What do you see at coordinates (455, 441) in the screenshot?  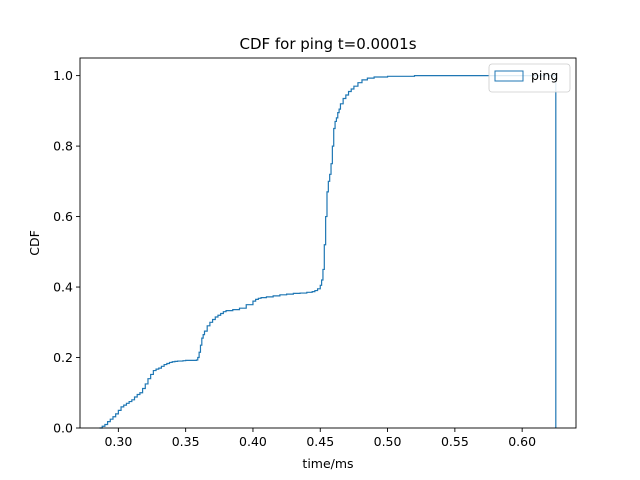 I see `x-tick-label: 0.55` at bounding box center [455, 441].